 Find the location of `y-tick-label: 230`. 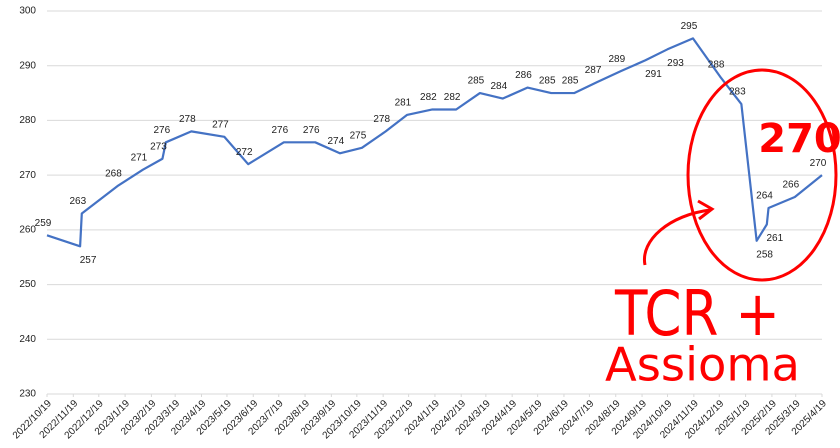

y-tick-label: 230 is located at coordinates (27, 394).